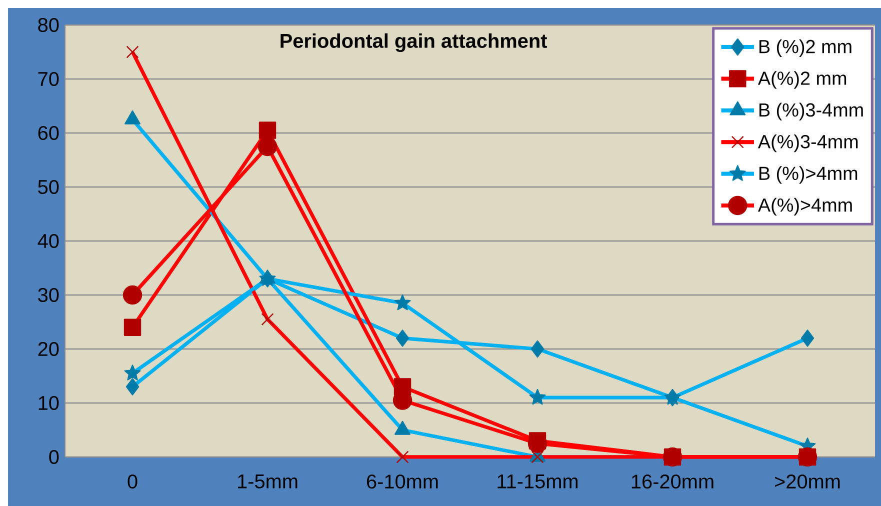 The image size is (881, 506). What do you see at coordinates (48, 25) in the screenshot?
I see `y-tick-label: 80` at bounding box center [48, 25].